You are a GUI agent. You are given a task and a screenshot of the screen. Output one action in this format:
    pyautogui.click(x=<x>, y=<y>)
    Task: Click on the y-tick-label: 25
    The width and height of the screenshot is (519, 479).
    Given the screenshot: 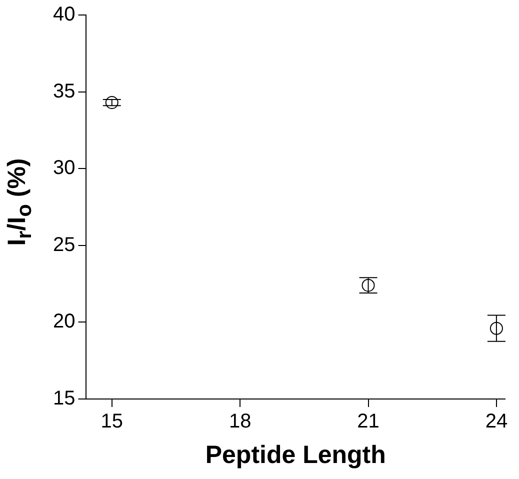 What is the action you would take?
    pyautogui.click(x=64, y=245)
    